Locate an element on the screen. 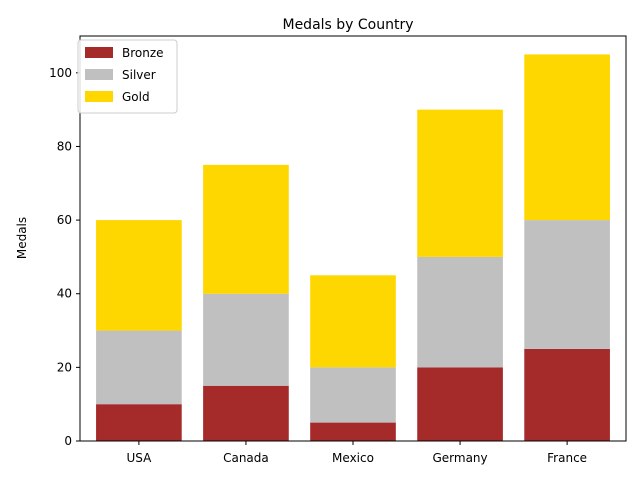 This screenshot has width=640, height=480. x-tick-label: Mexico is located at coordinates (353, 458).